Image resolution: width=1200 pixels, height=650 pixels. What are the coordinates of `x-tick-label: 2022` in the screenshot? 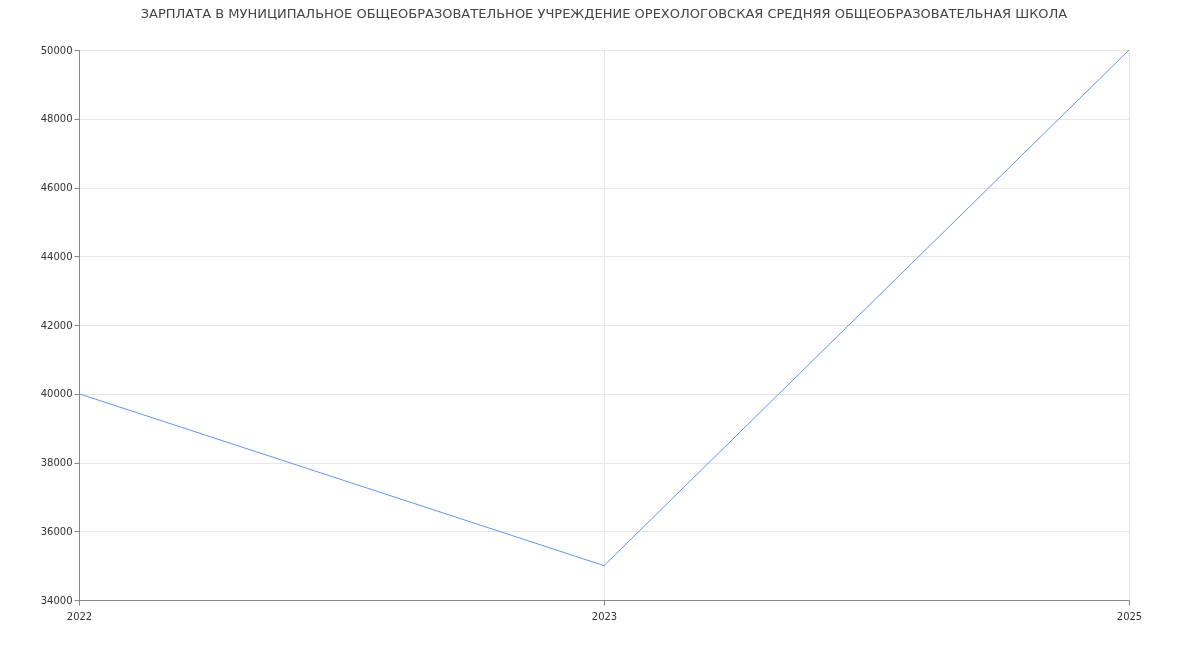 It's located at (79, 616).